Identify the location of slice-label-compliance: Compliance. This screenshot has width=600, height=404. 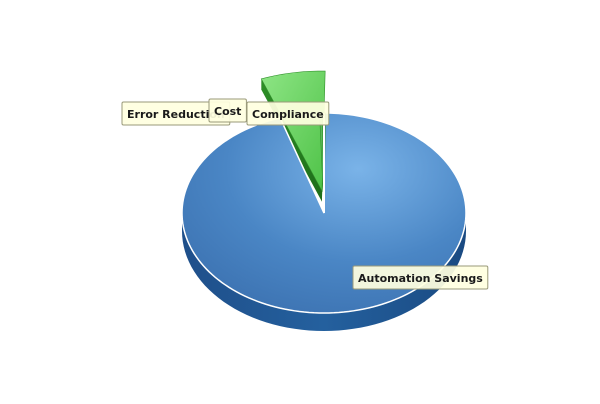
(288, 113).